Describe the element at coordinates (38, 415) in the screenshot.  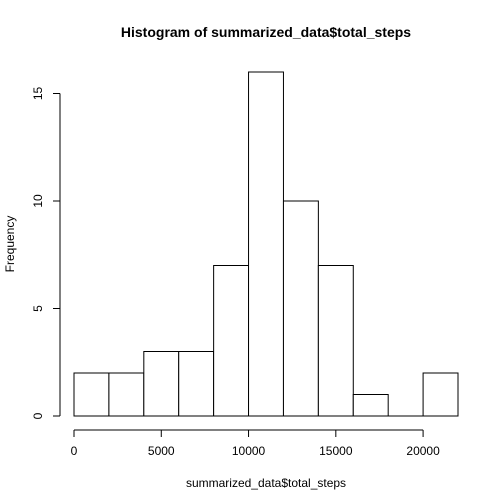
I see `y-tick-label: 0` at that location.